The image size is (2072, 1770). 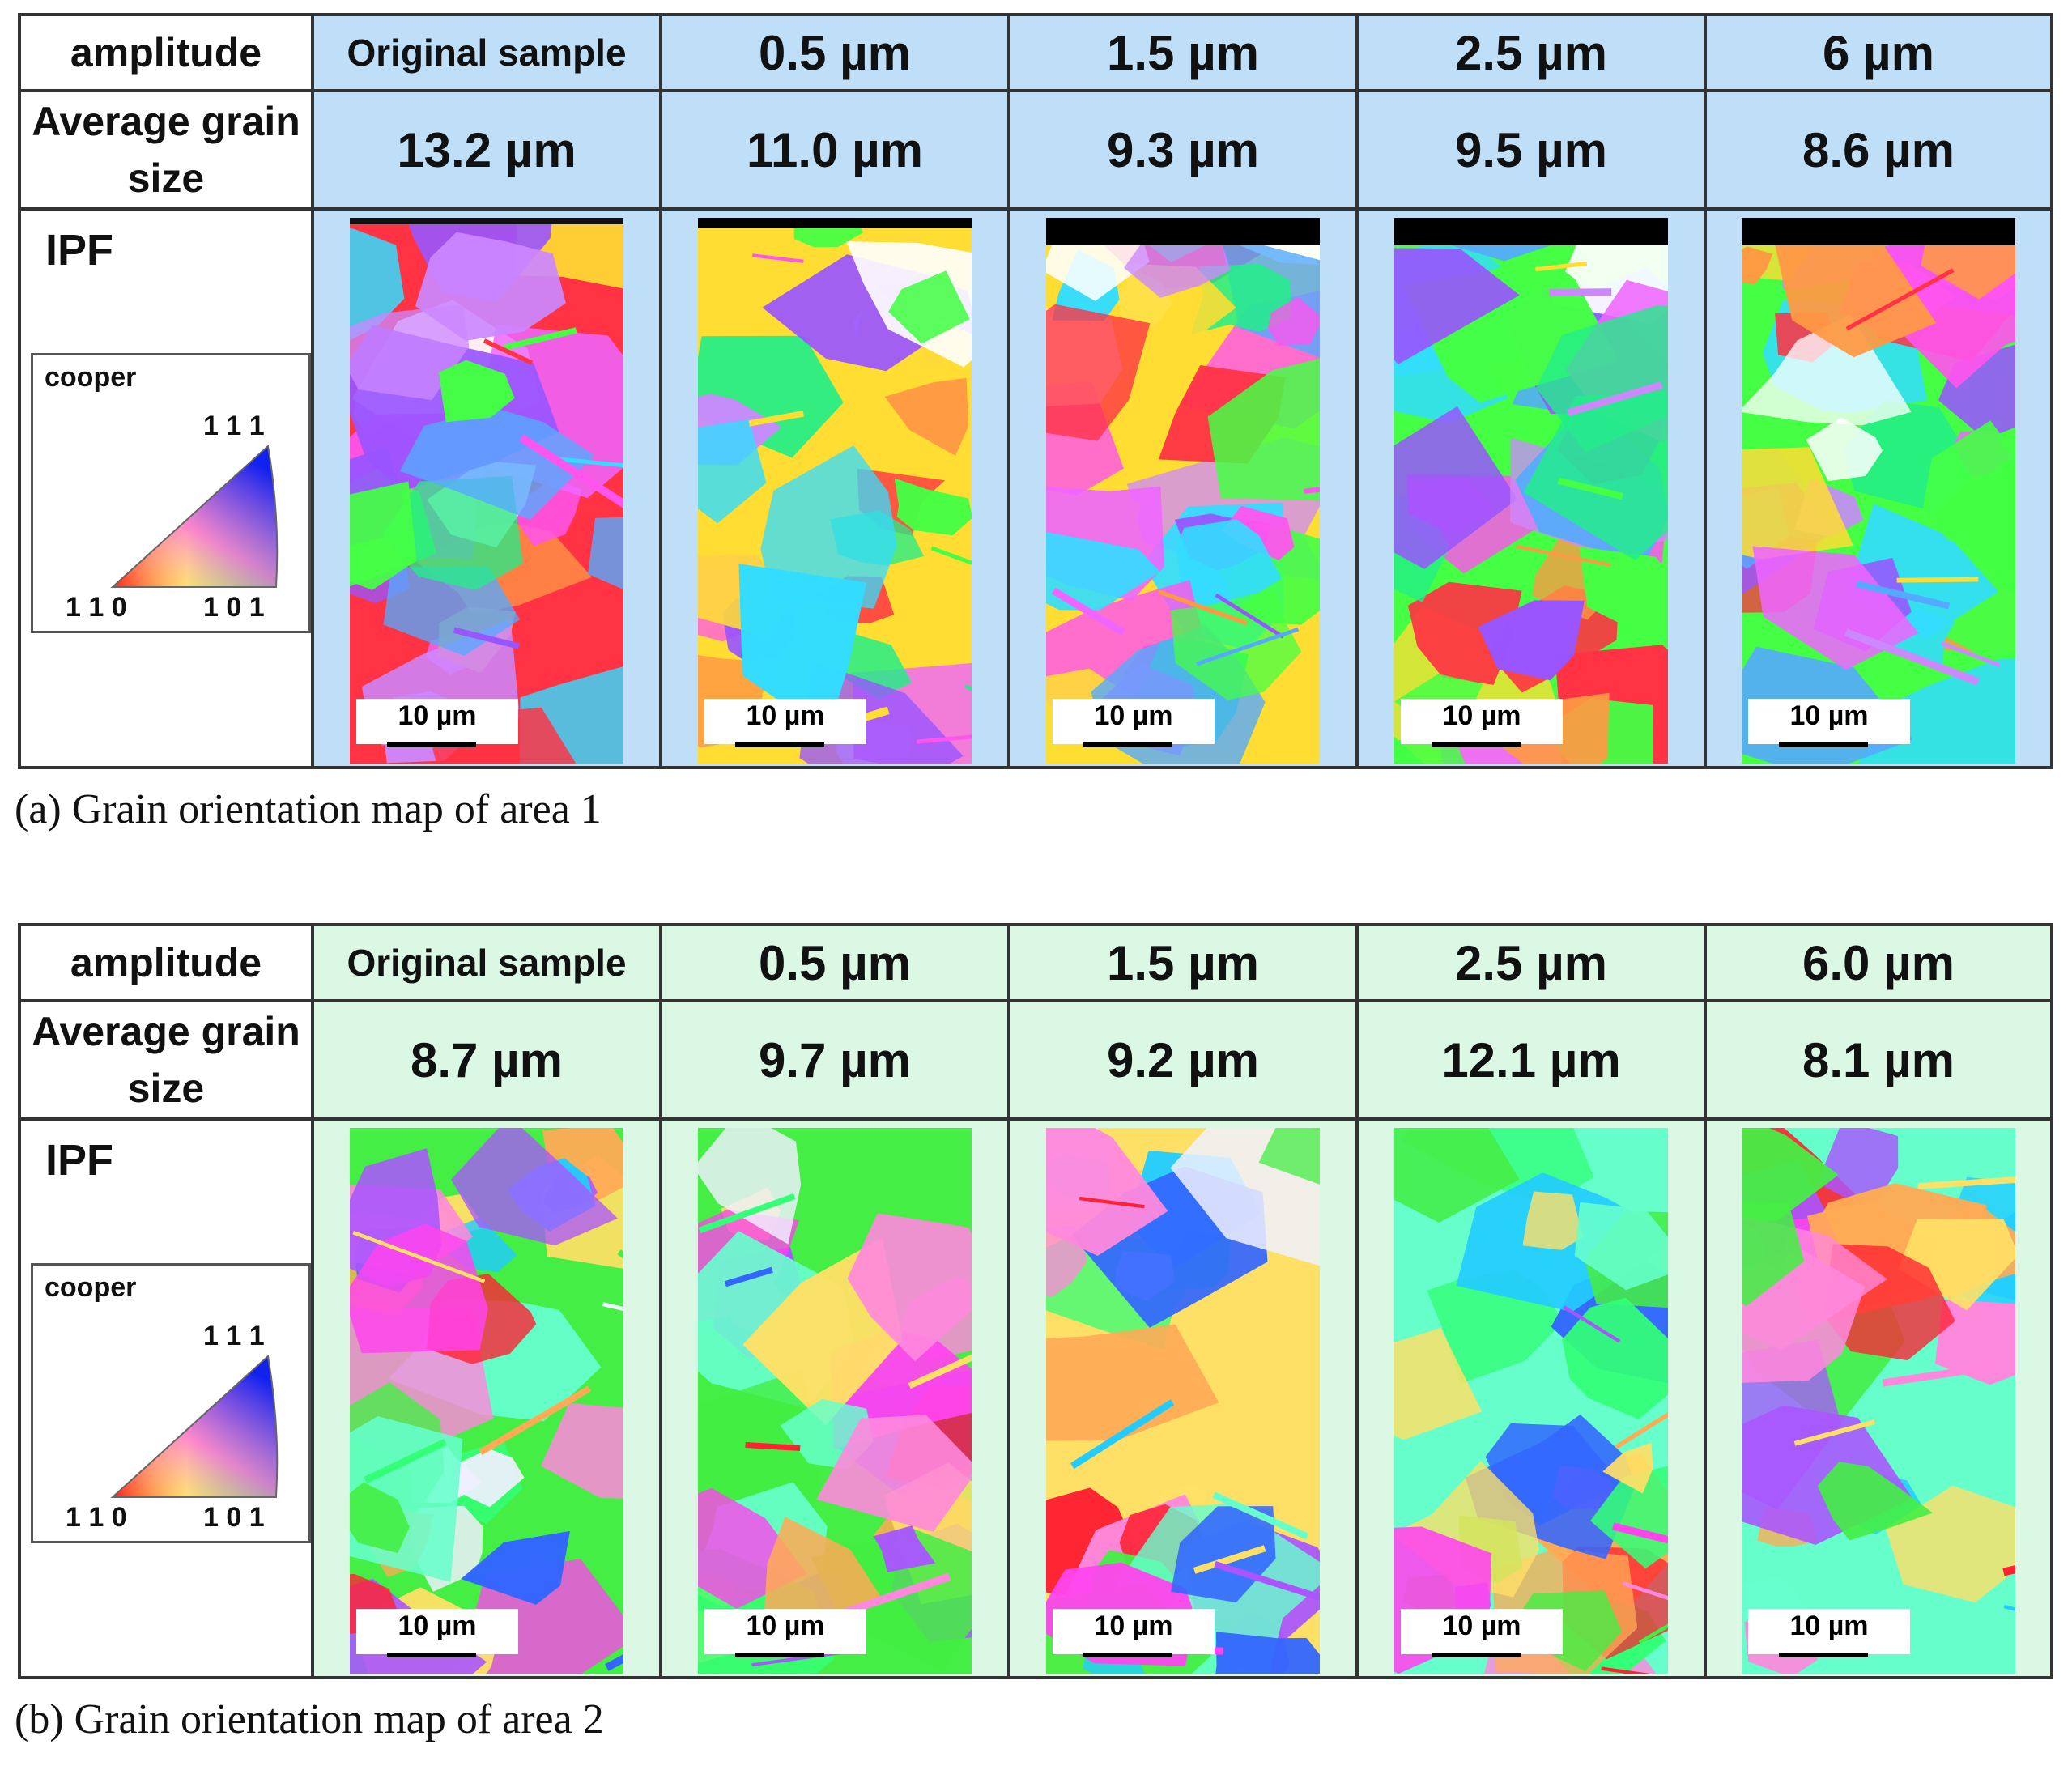 I want to click on grain-size-0-5: 9.7 µm, so click(x=834, y=1060).